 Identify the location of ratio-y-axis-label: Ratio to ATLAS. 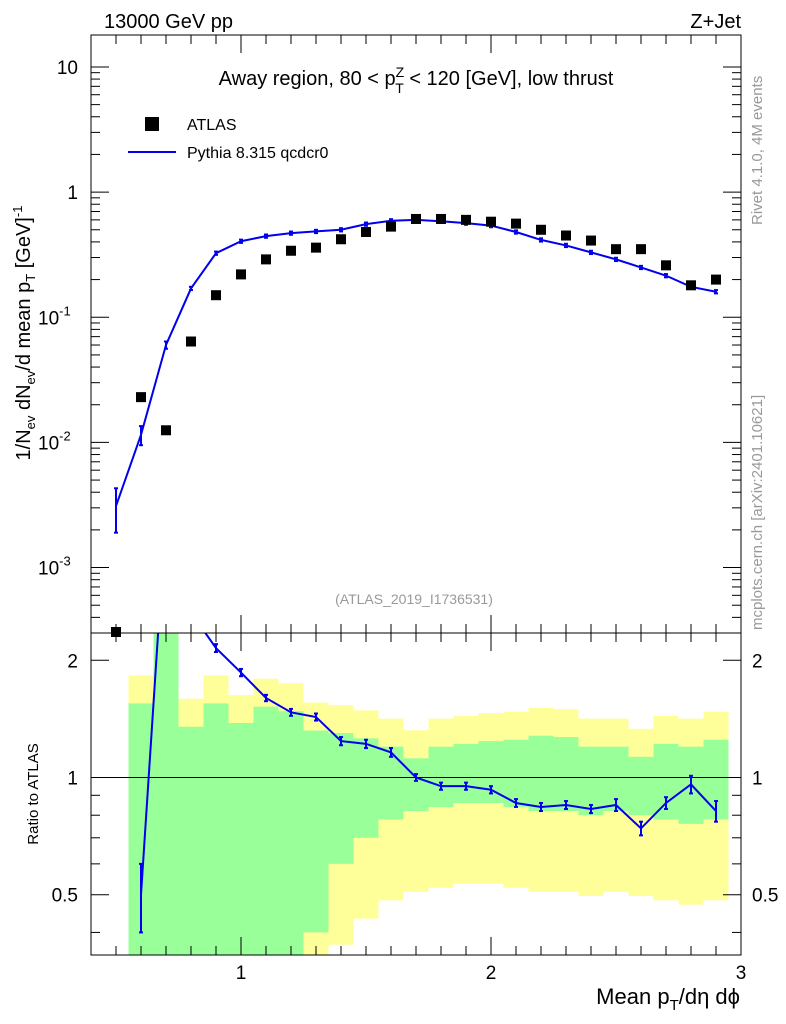
(33, 793).